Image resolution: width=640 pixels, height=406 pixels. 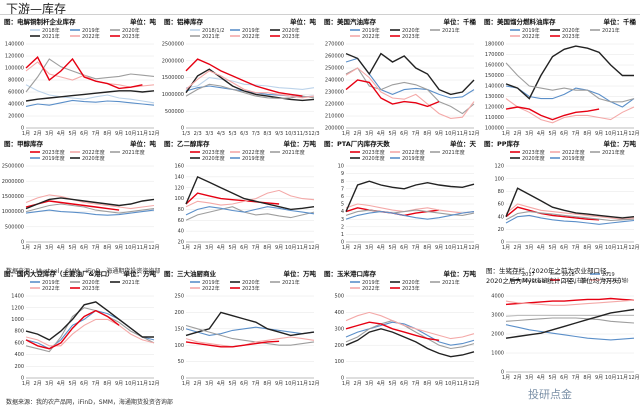 What do you see at coordinates (568, 275) in the screenshot?
I see `legend-label: 2018` at bounding box center [568, 275].